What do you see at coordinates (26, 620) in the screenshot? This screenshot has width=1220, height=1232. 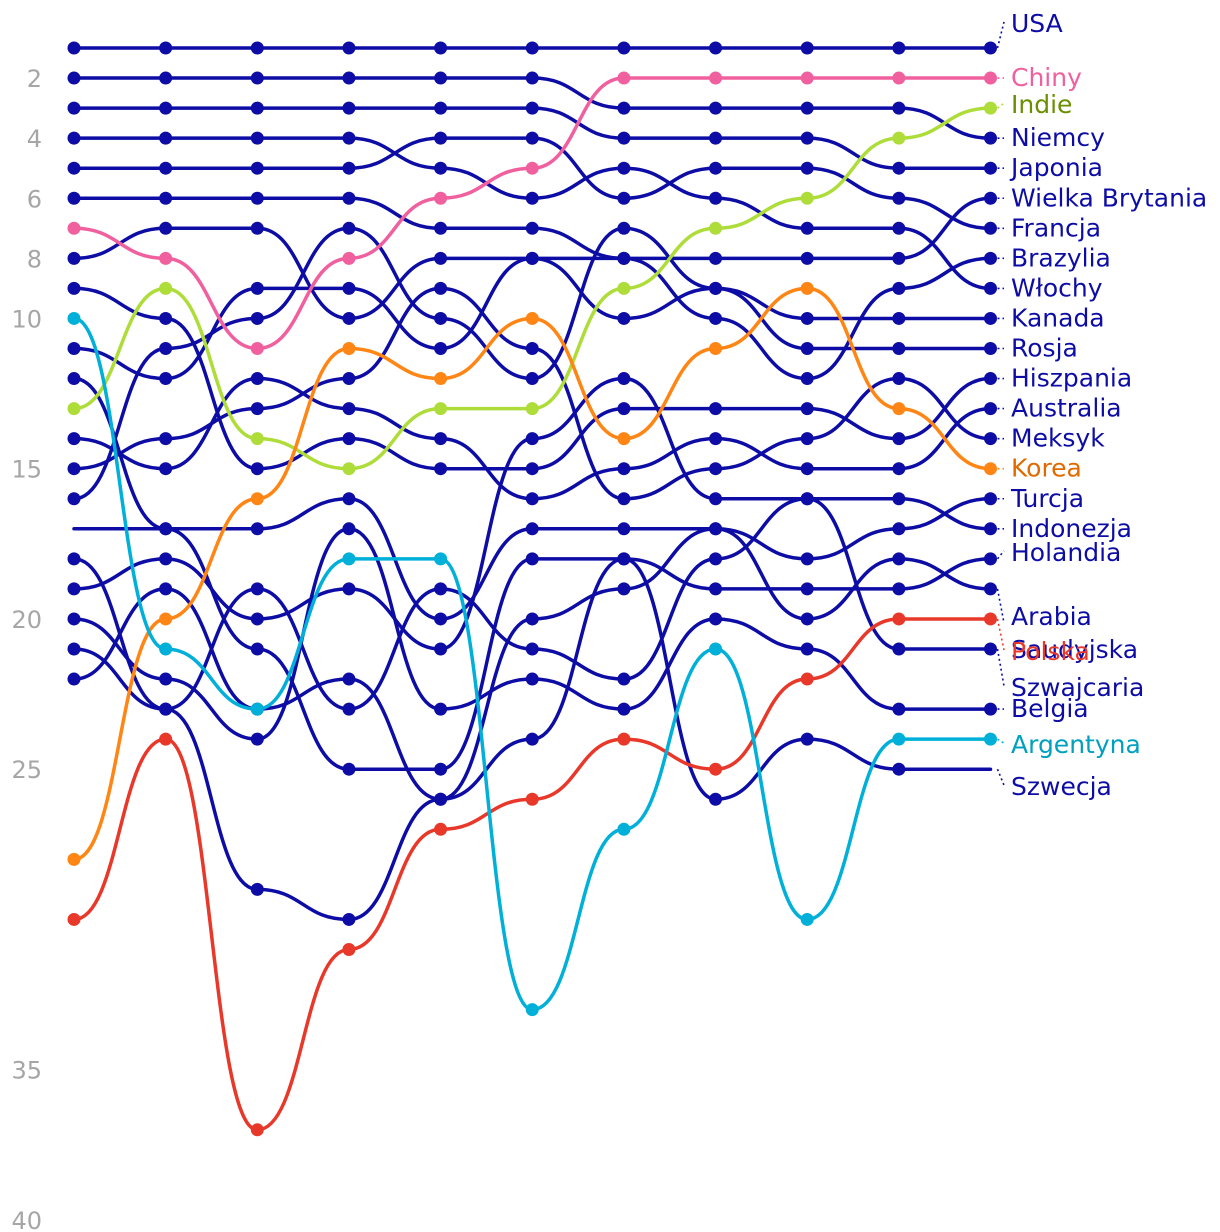 I see `y-tick-20: 20` at bounding box center [26, 620].